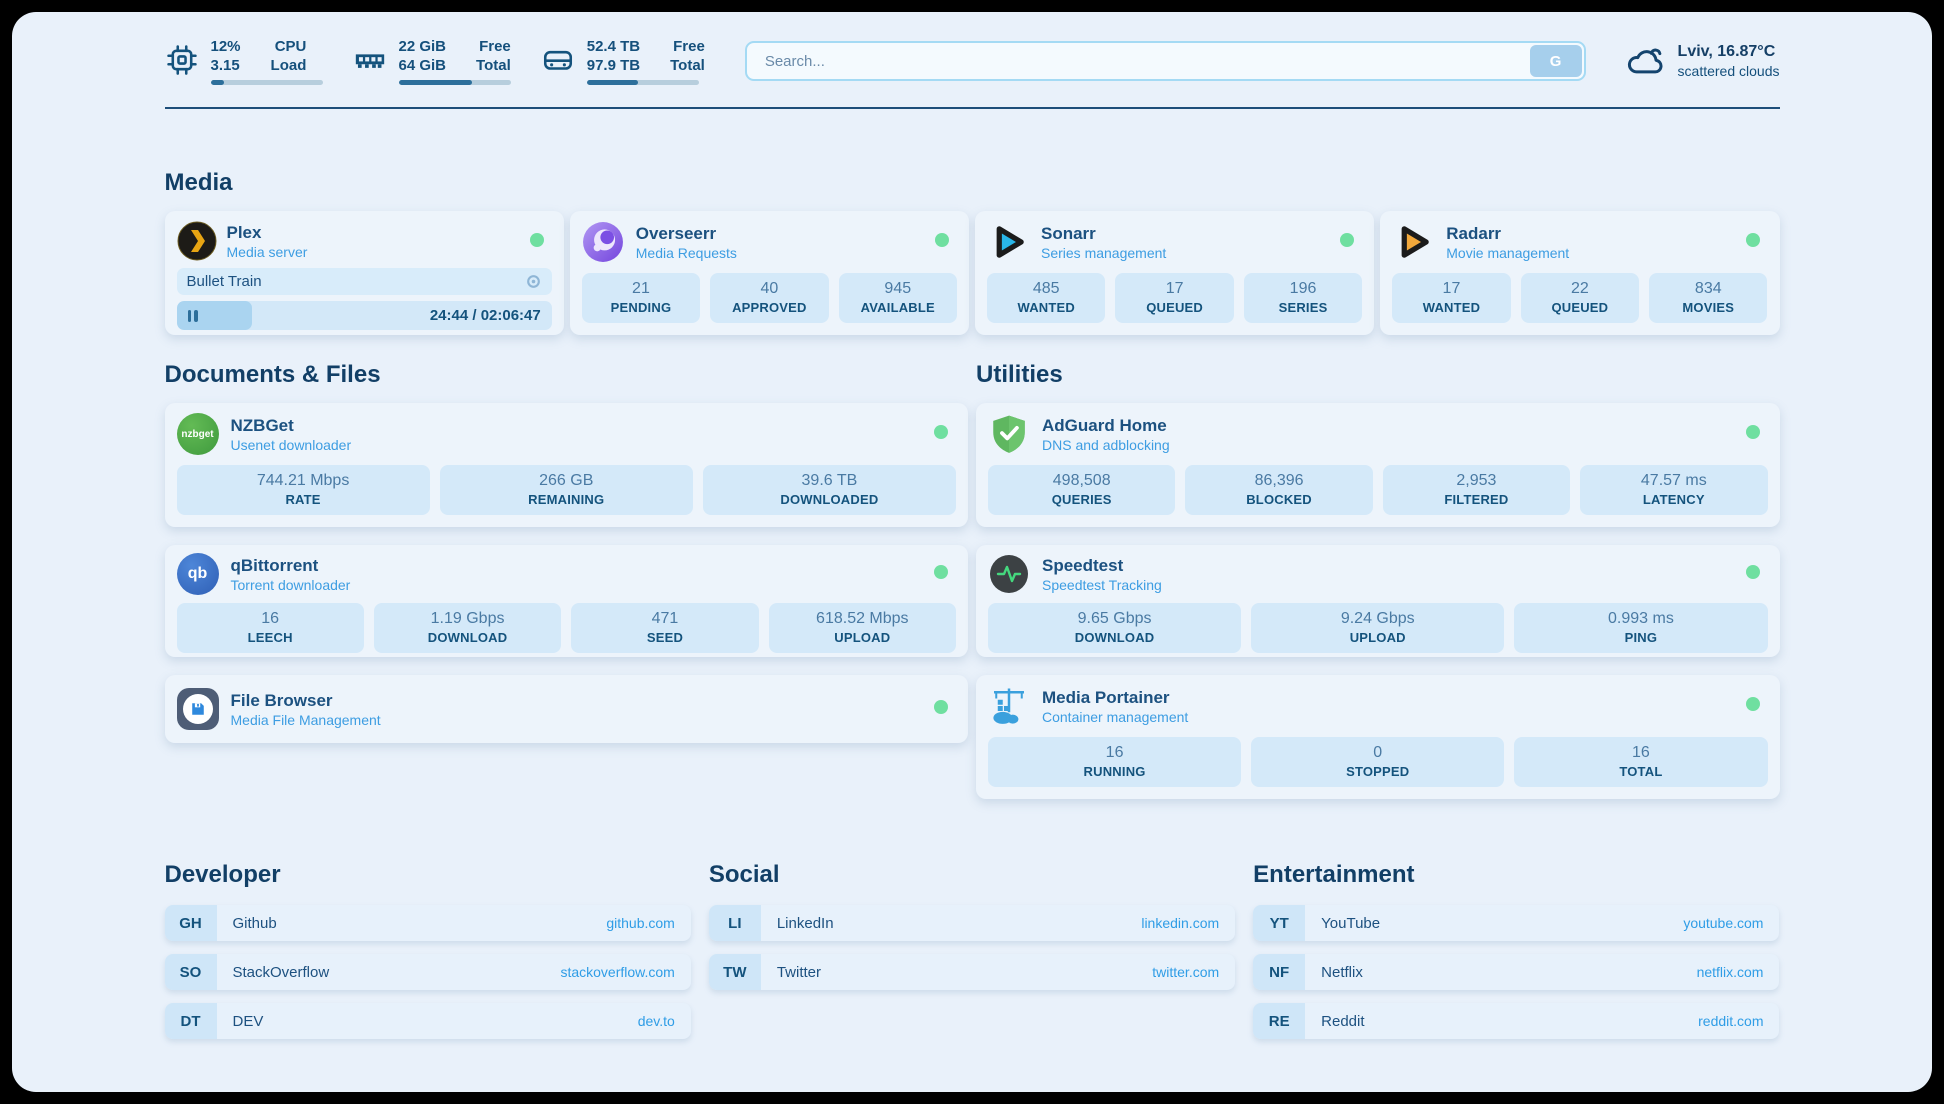  I want to click on settings-icon, so click(533, 281).